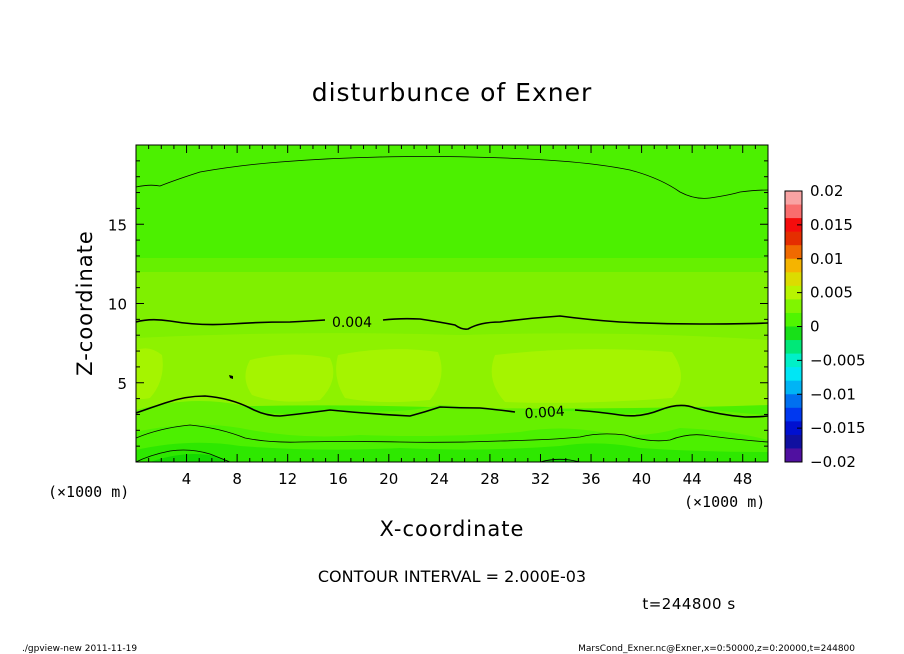 Image resolution: width=904 pixels, height=654 pixels. I want to click on band-upper-yellow, so click(452, 306).